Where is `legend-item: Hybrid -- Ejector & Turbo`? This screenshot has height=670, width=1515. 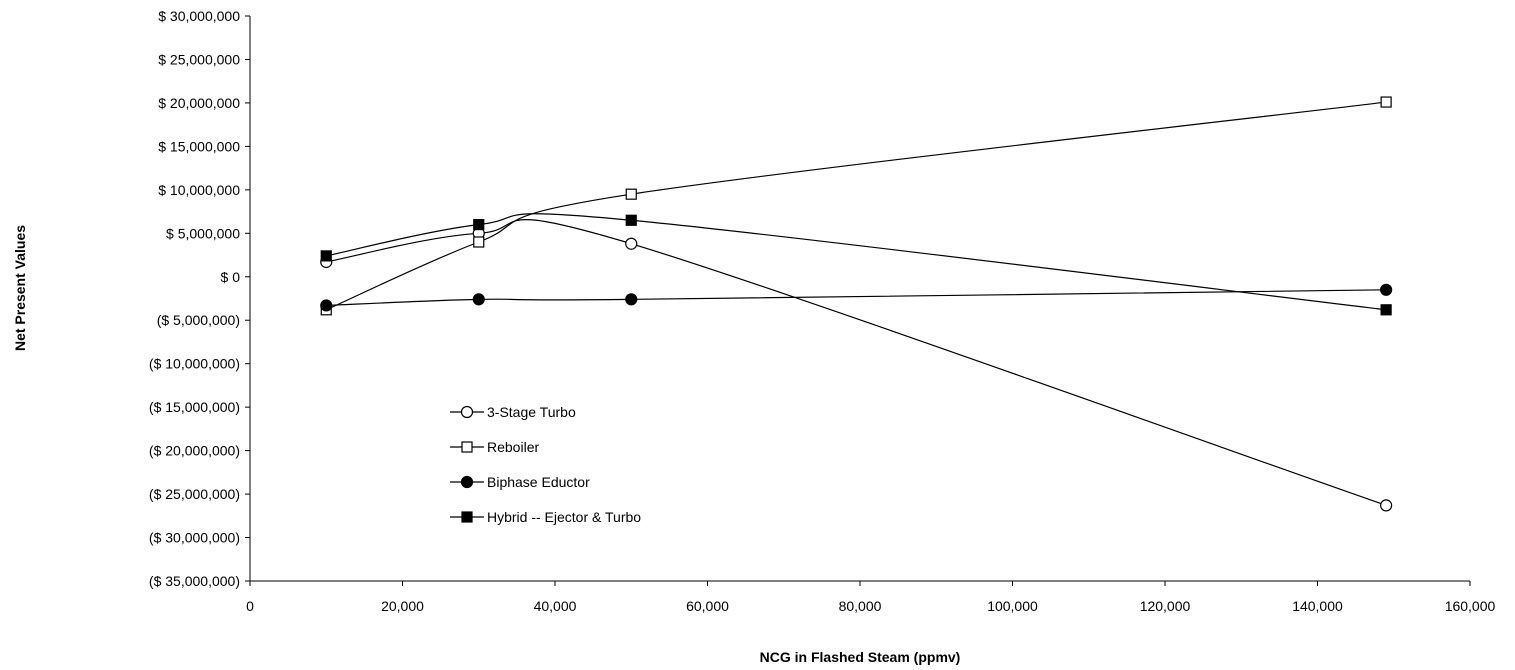 legend-item: Hybrid -- Ejector & Turbo is located at coordinates (545, 517).